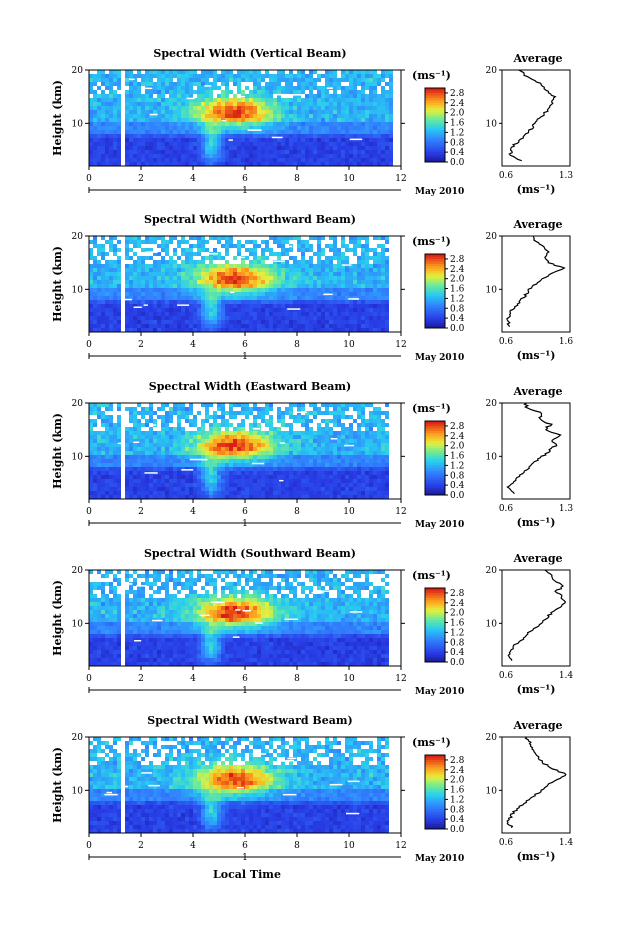 The image size is (623, 929). I want to click on colorbar-step, so click(435, 315).